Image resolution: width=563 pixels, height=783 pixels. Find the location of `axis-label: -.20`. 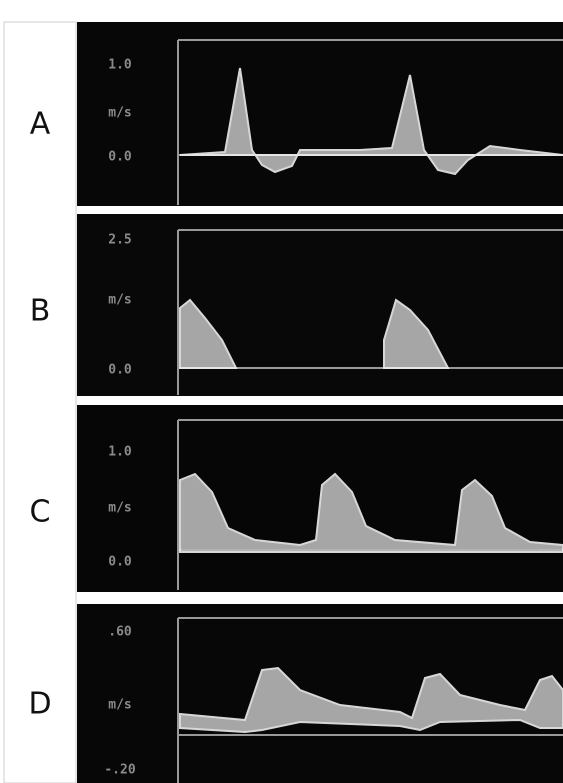

axis-label: -.20 is located at coordinates (119, 770).